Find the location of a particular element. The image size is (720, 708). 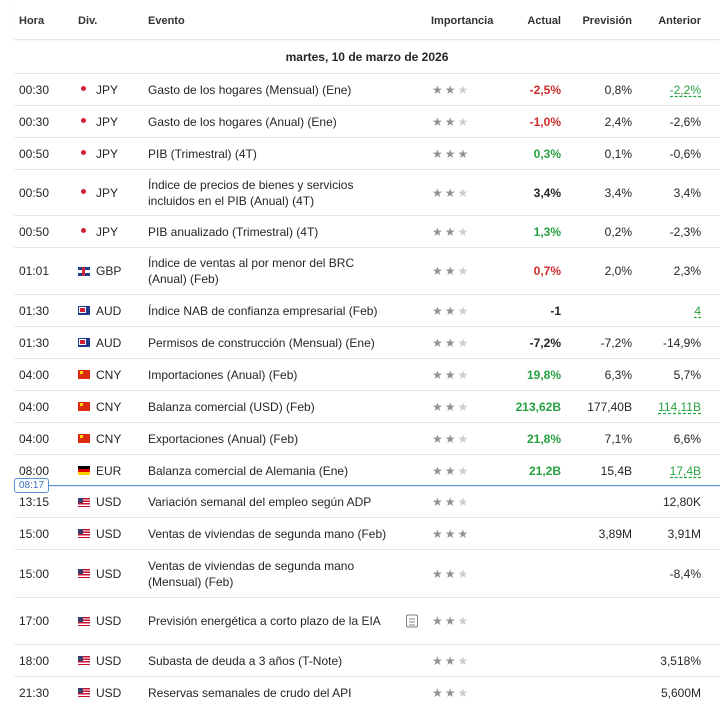

previous-value: -2,2% is located at coordinates (685, 89).